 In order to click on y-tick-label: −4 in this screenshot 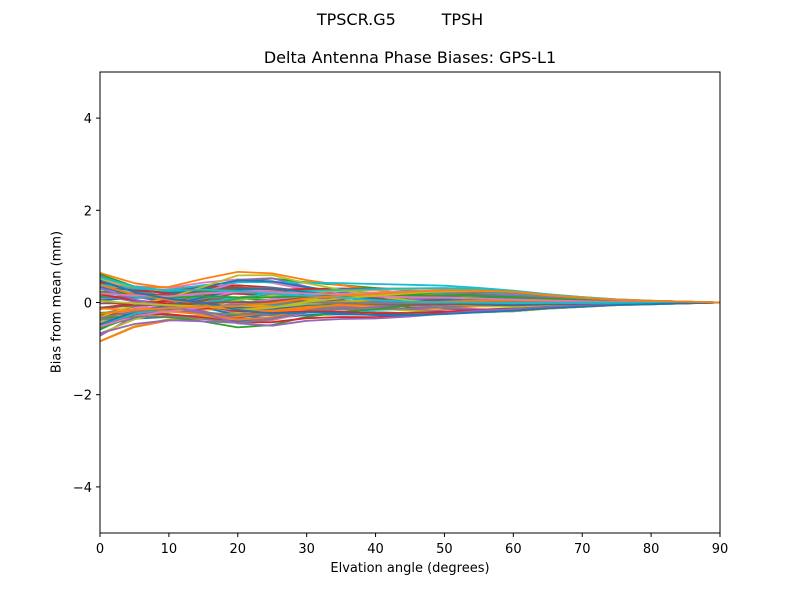, I will do `click(82, 488)`.